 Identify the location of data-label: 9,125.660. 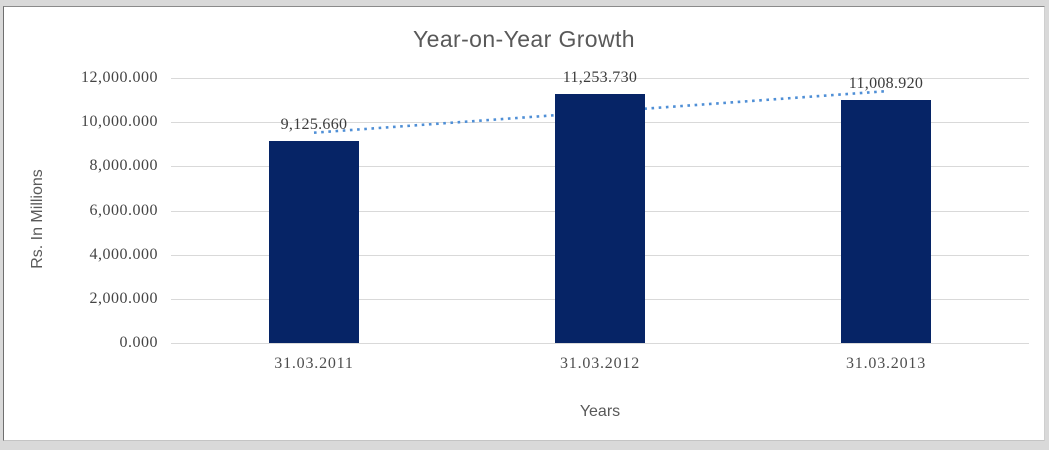
(314, 125).